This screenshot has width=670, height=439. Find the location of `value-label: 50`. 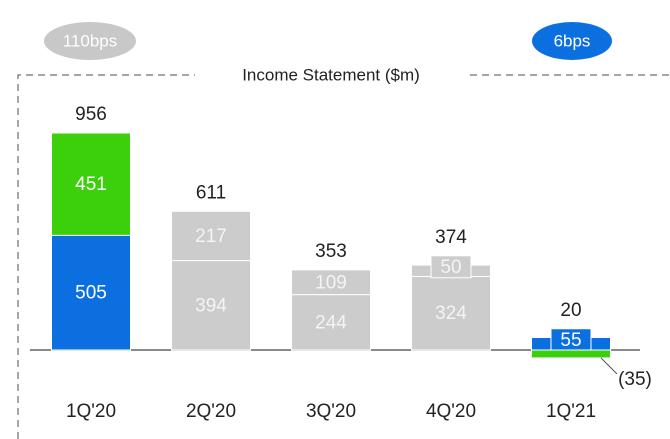

value-label: 50 is located at coordinates (450, 267).